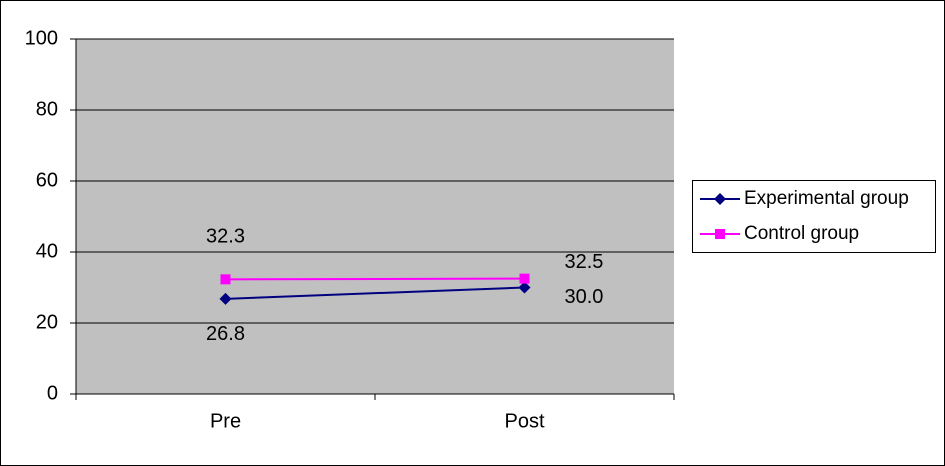 The image size is (945, 466). I want to click on data-label: 32.5, so click(584, 262).